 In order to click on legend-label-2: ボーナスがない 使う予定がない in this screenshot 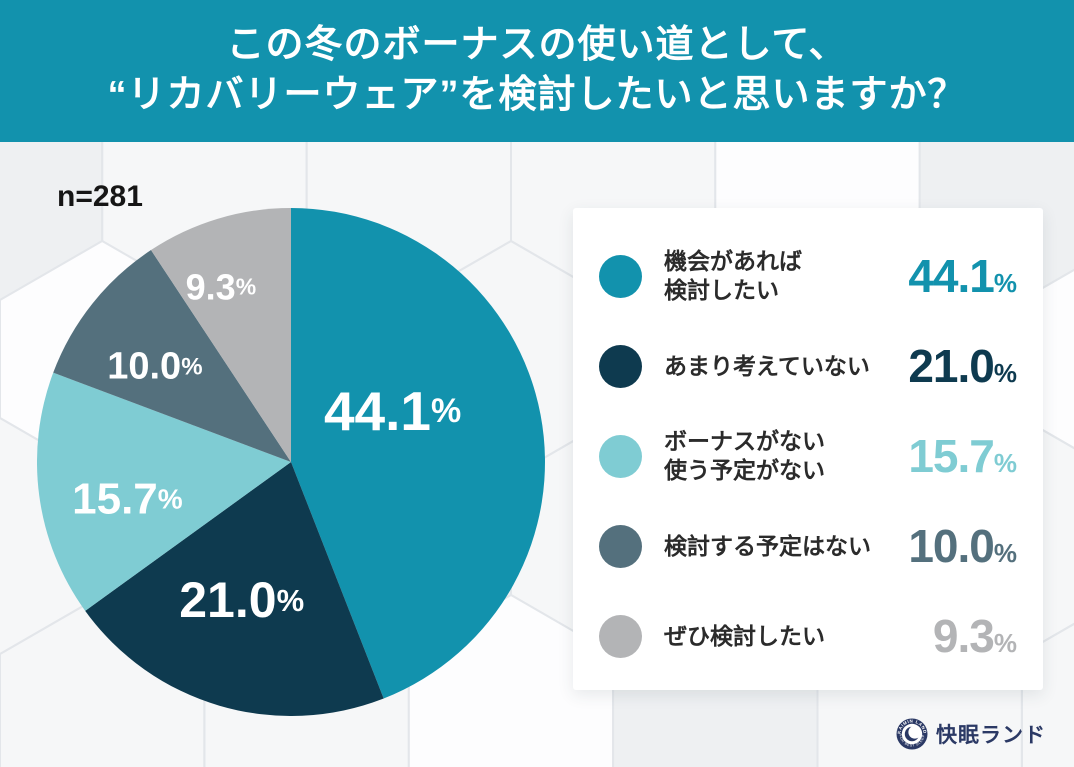, I will do `click(744, 455)`.